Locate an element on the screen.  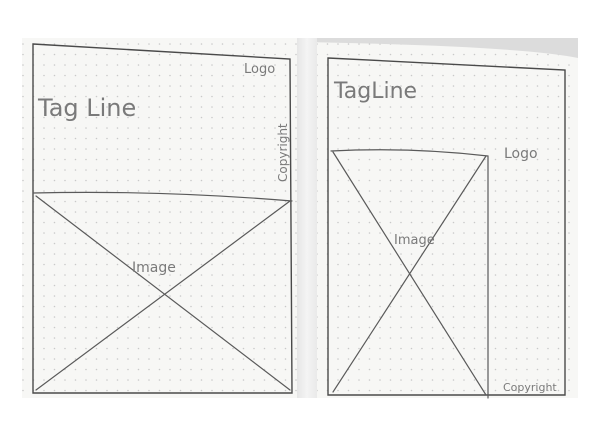
left-tagline-label: Tag Line is located at coordinates (86, 108).